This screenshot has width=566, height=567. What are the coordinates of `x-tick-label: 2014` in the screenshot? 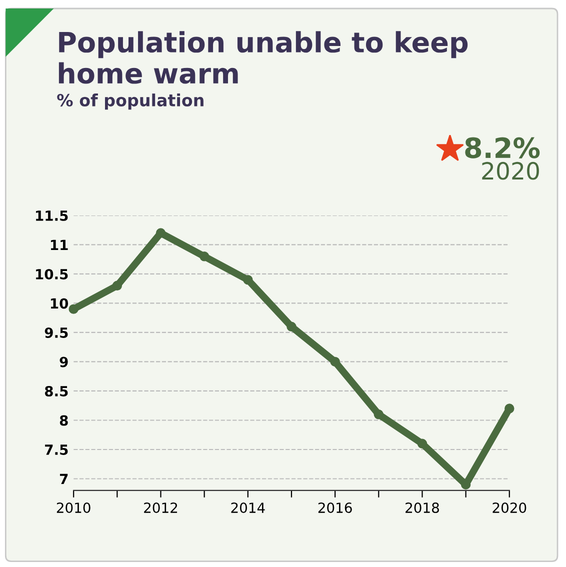 It's located at (248, 508).